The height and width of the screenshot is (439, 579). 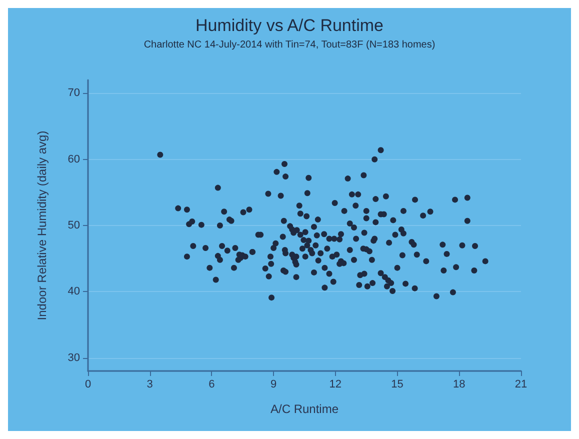 What do you see at coordinates (74, 292) in the screenshot?
I see `y-tick-label: 40` at bounding box center [74, 292].